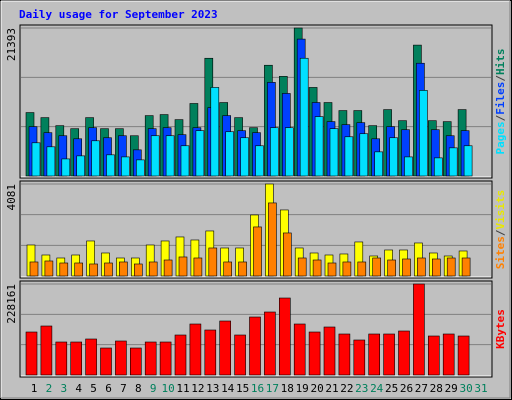  What do you see at coordinates (212, 388) in the screenshot?
I see `x-tick-label: 13` at bounding box center [212, 388].